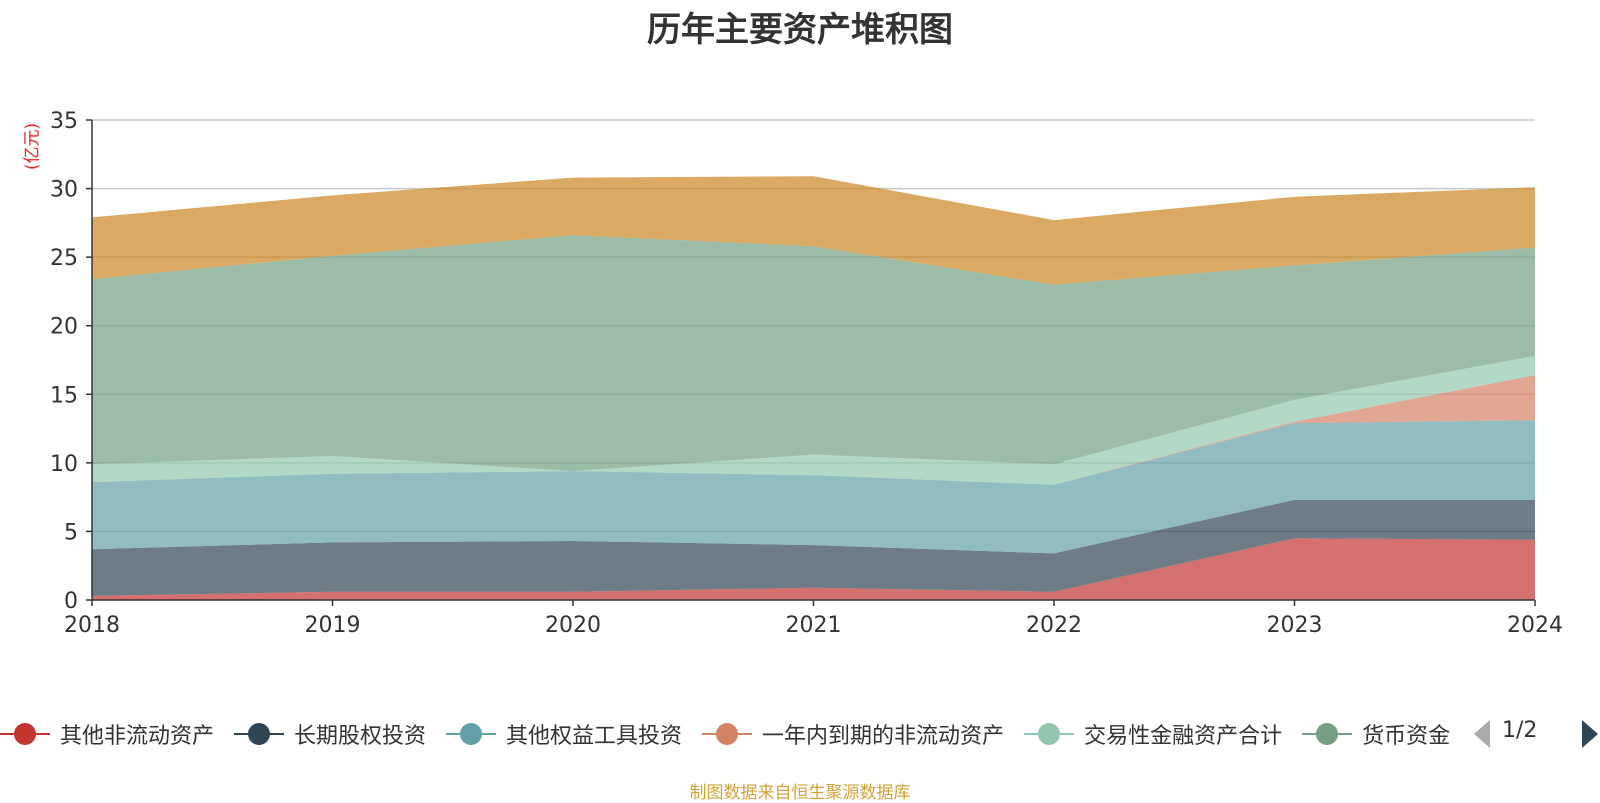 Image resolution: width=1600 pixels, height=803 pixels. I want to click on legend-label: 一年内到期的非流动资产, so click(883, 736).